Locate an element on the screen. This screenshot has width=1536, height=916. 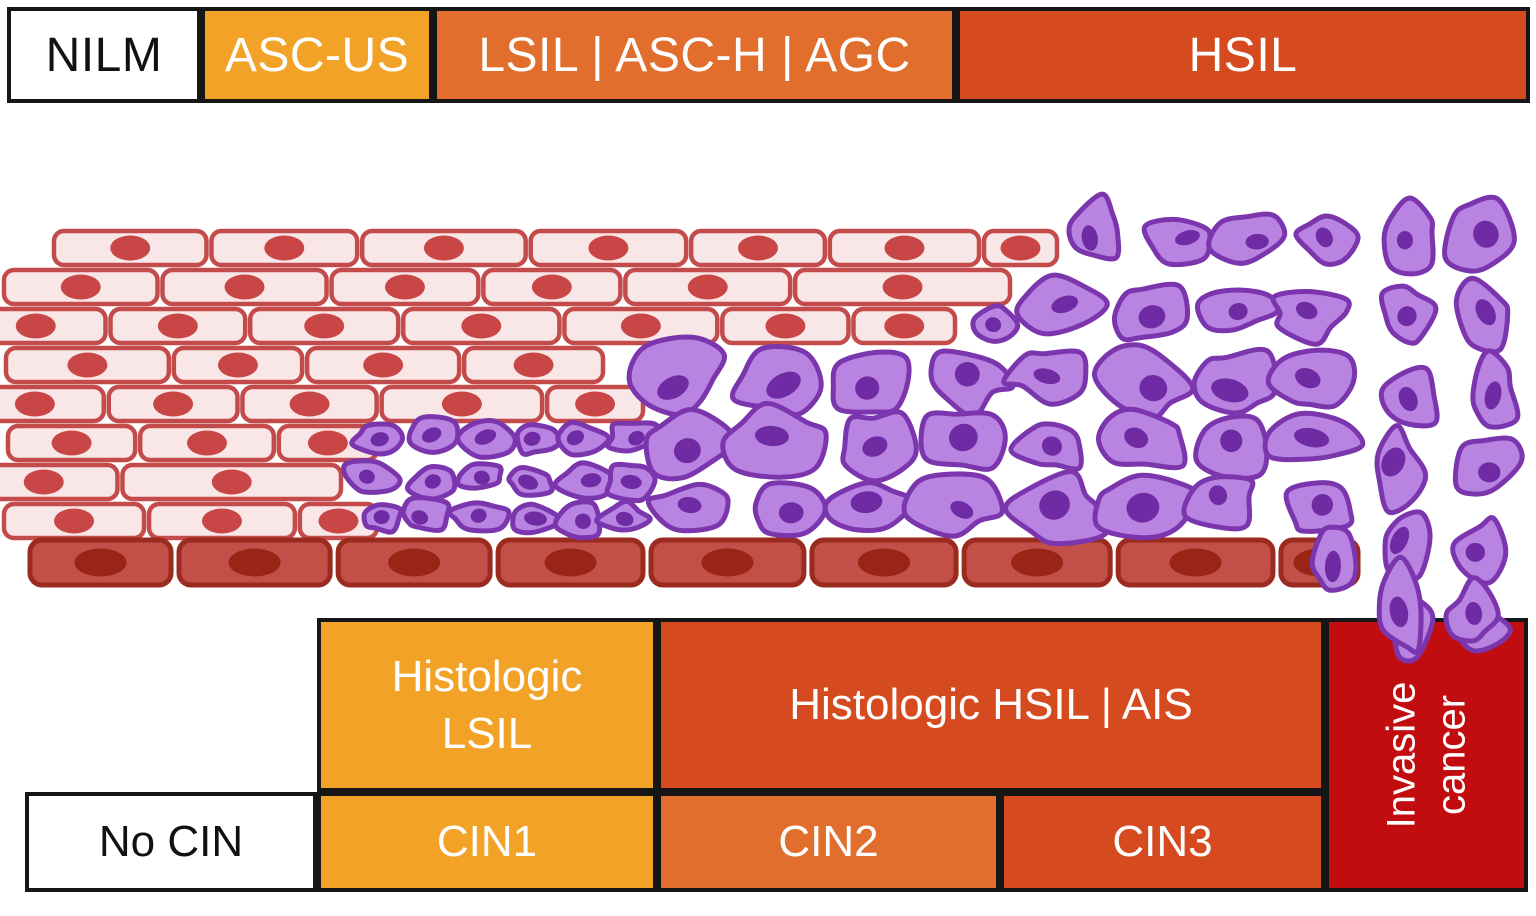
histology-label-invasive-cancer: Invasive cancer is located at coordinates (1426, 755).